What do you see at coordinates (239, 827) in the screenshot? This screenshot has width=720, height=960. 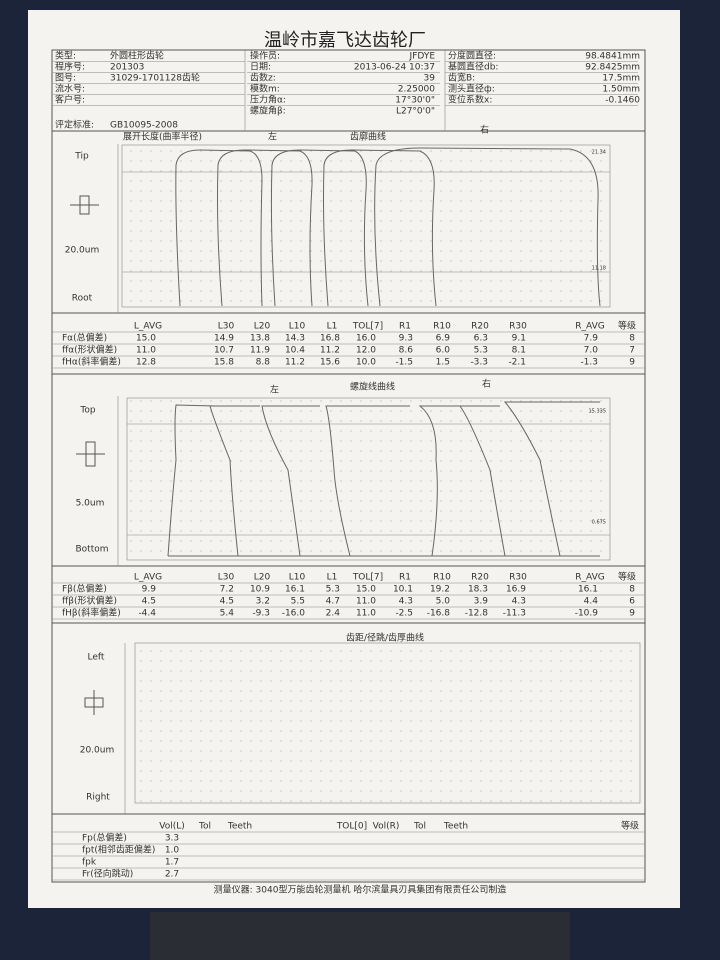 I see `column-header: Teeth` at bounding box center [239, 827].